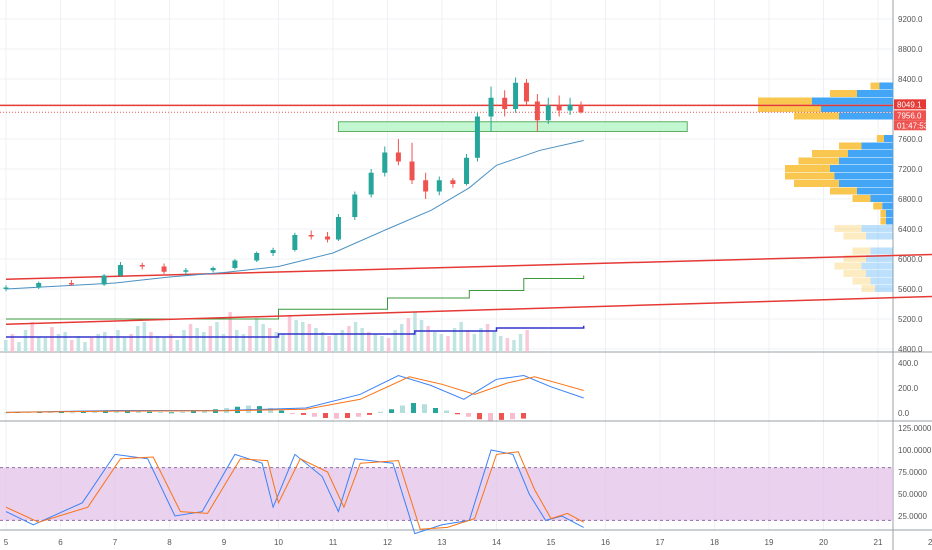 Image resolution: width=932 pixels, height=550 pixels. Describe the element at coordinates (913, 125) in the screenshot. I see `price-tag-label: 01:47:53` at that location.